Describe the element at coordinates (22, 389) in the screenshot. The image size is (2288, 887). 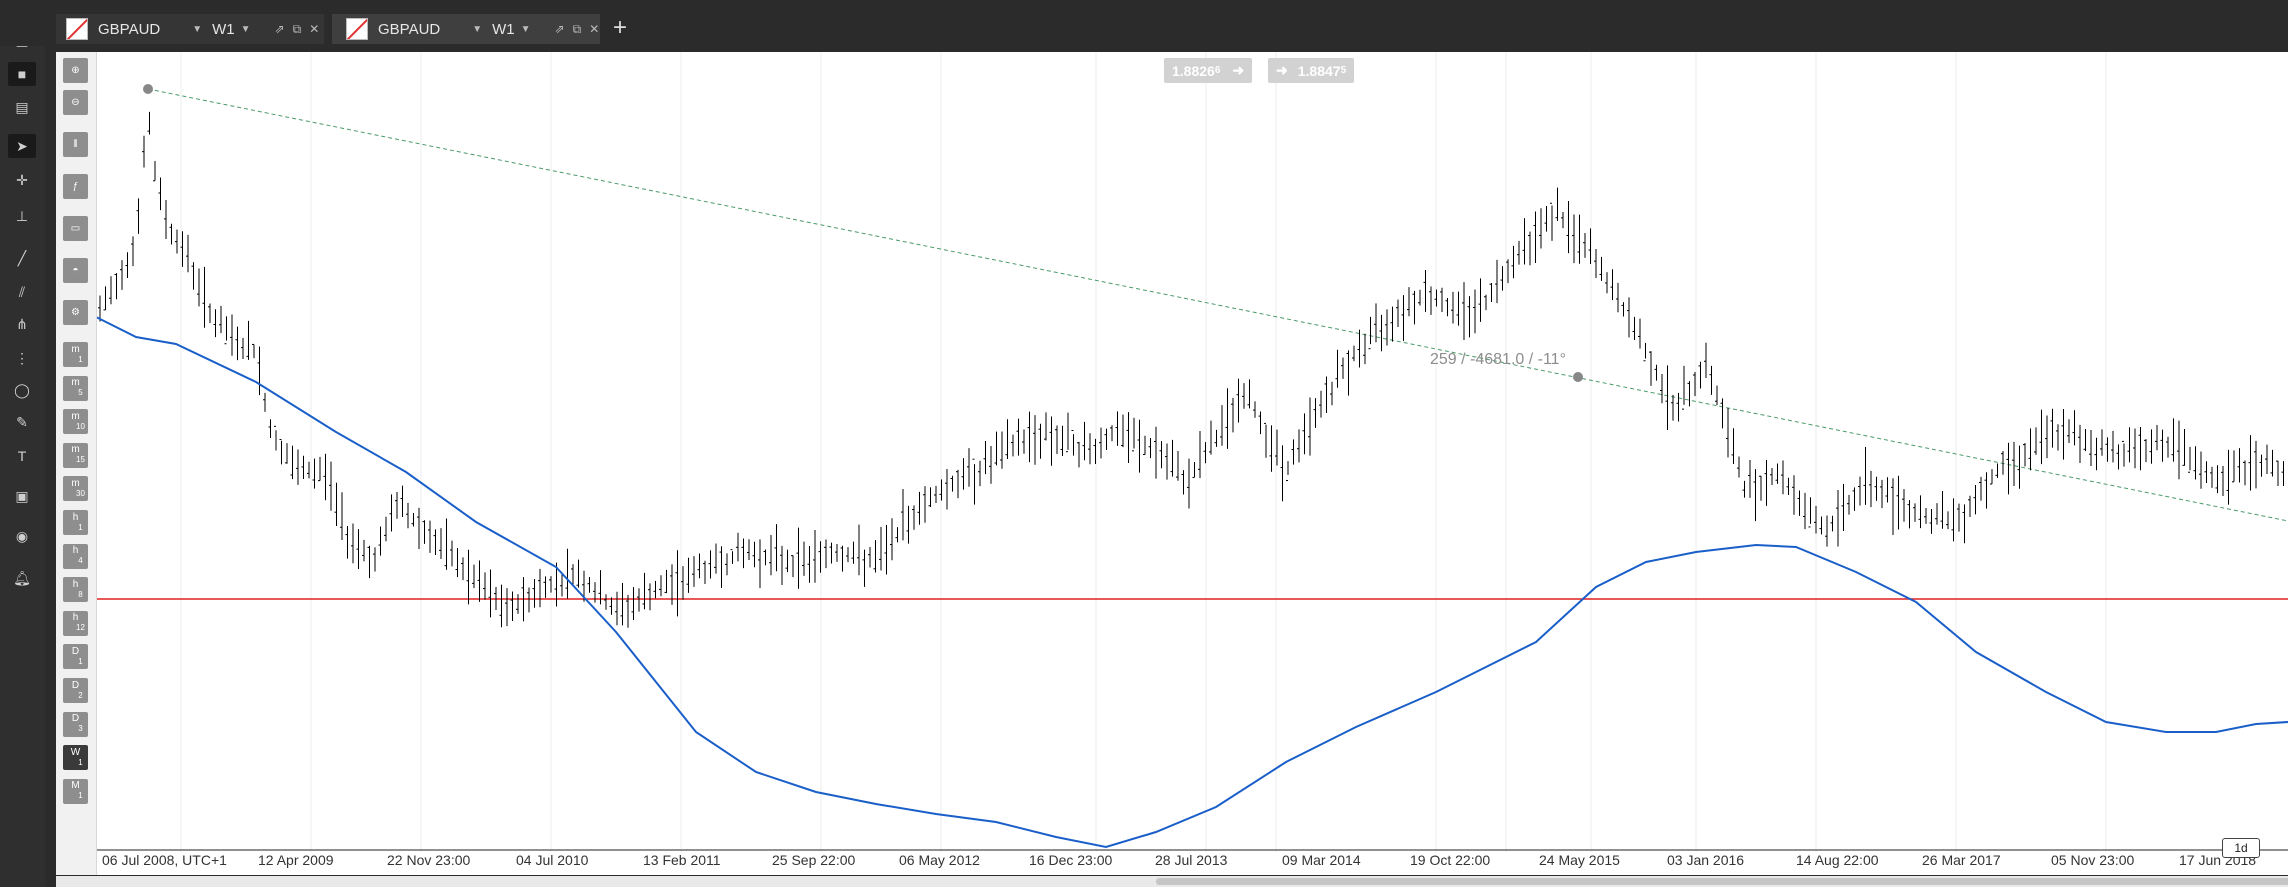
I see `ellipse-tool-icon: ◯` at that location.